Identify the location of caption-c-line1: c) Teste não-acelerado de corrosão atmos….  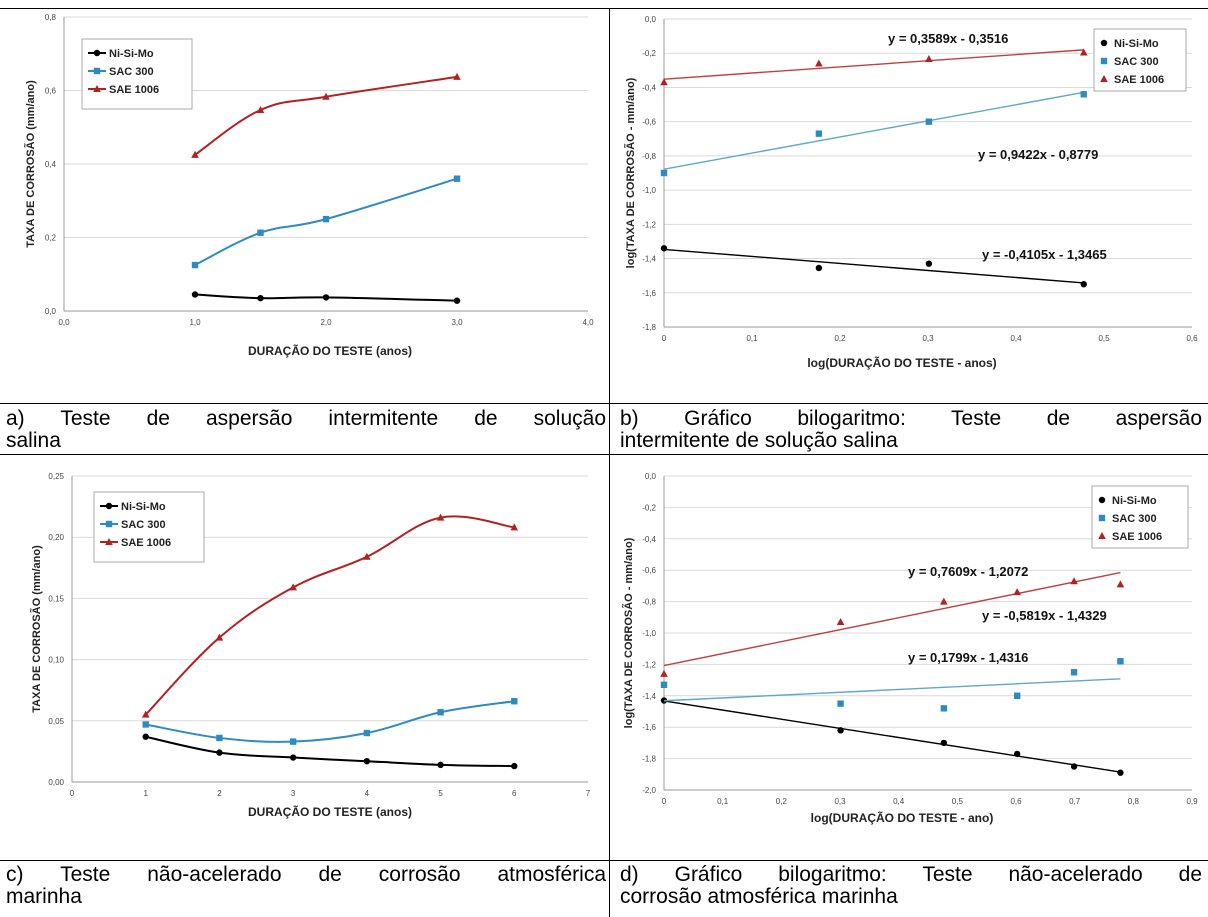
(306, 874).